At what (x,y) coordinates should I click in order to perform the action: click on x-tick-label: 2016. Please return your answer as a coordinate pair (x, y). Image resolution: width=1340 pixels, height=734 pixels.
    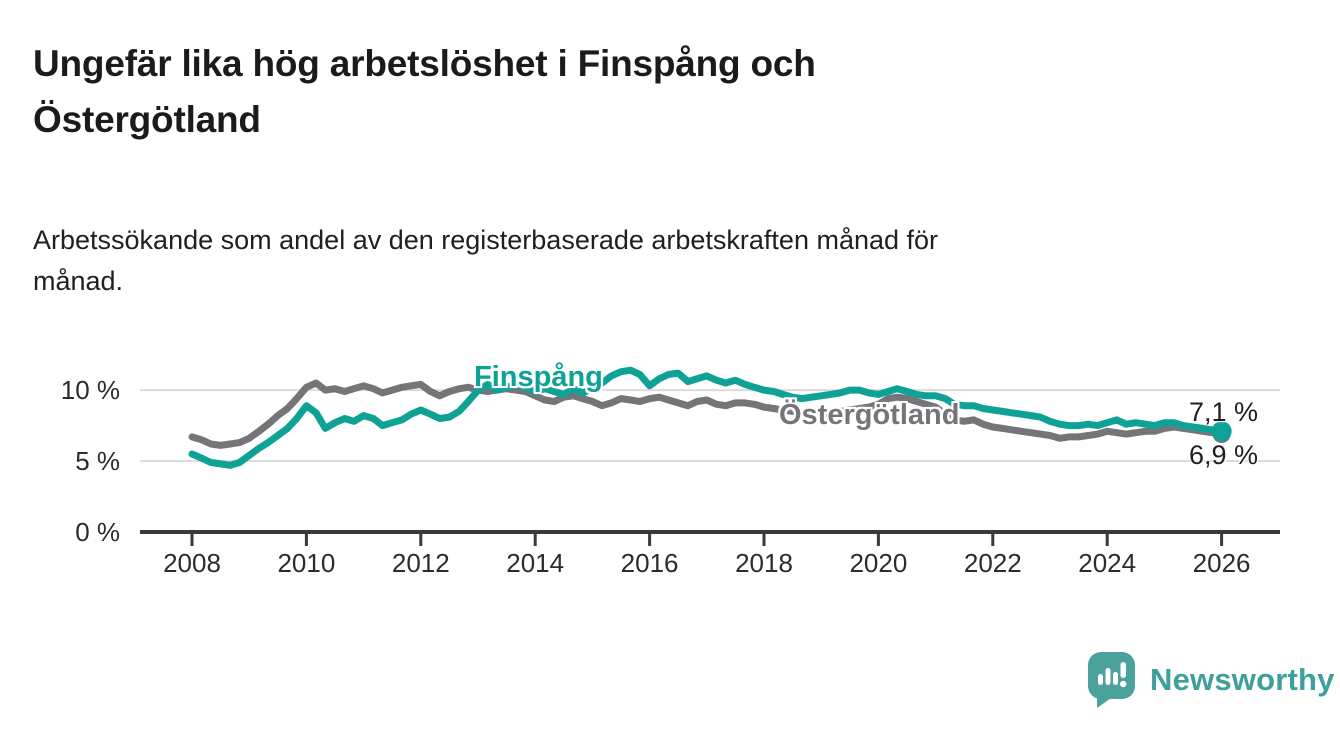
    Looking at the image, I should click on (649, 563).